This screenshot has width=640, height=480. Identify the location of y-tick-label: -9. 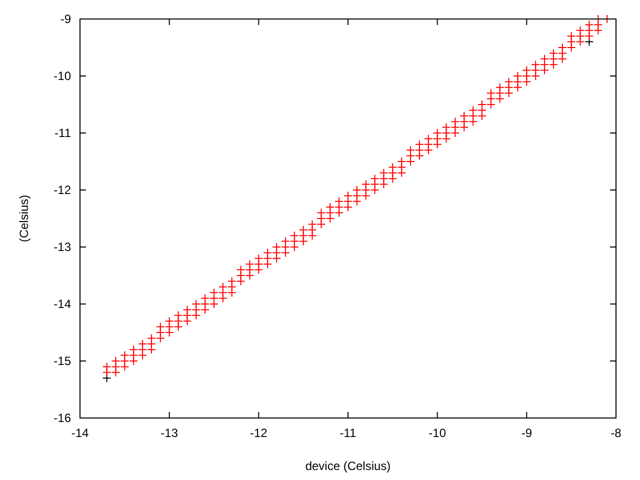
(66, 19).